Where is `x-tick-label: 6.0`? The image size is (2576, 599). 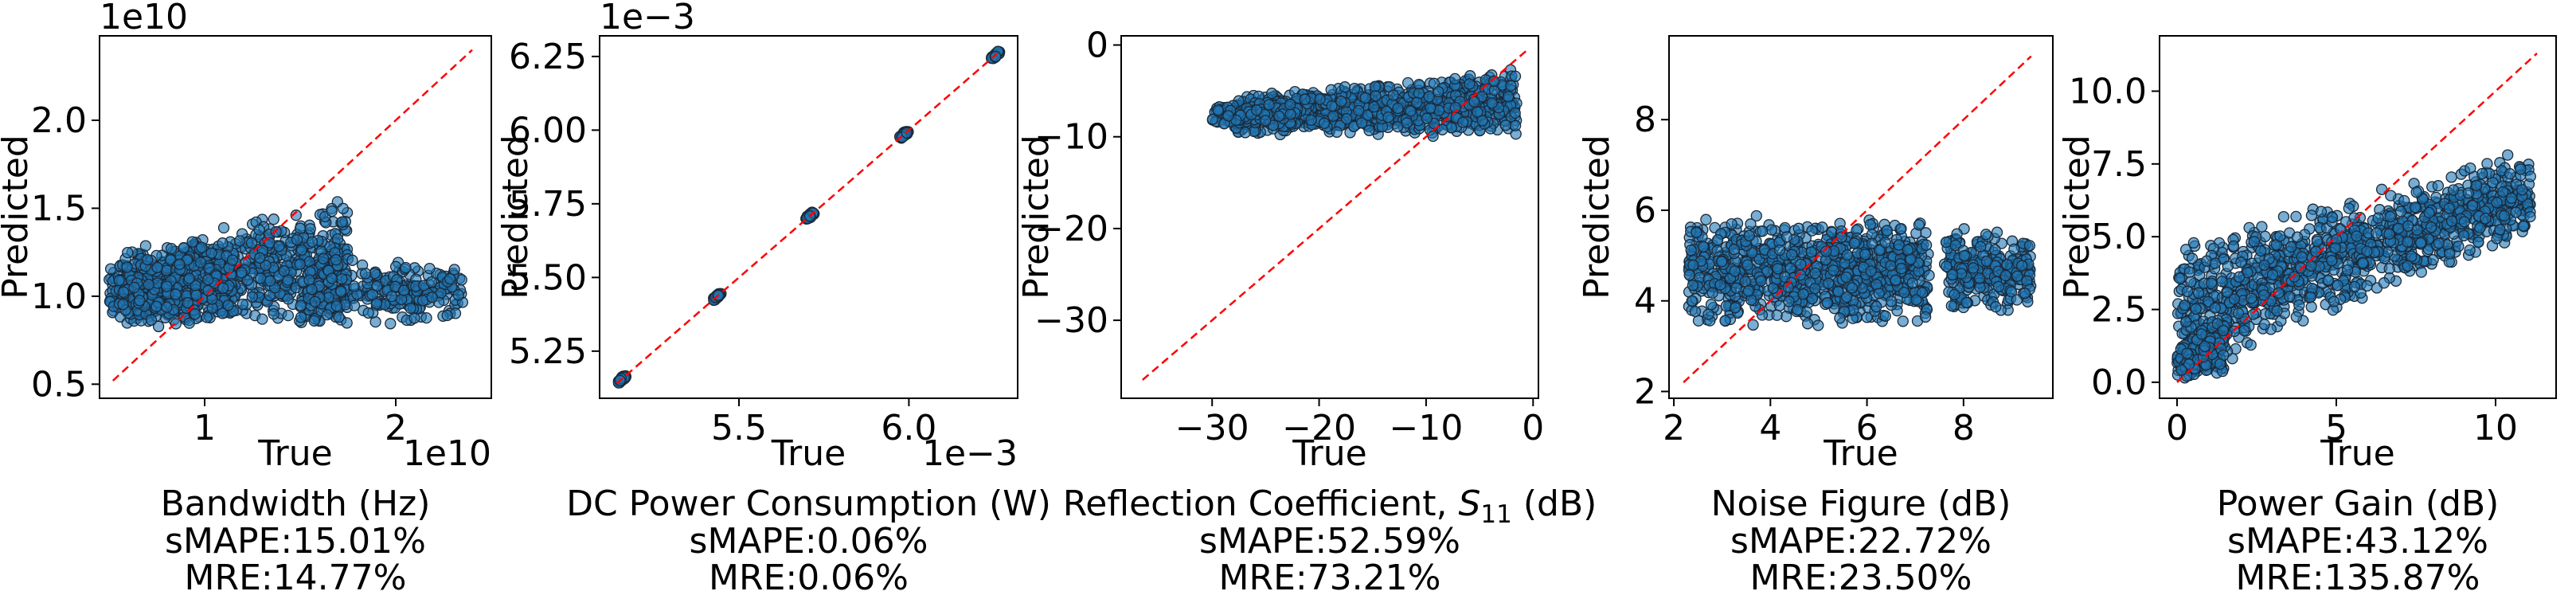
x-tick-label: 6.0 is located at coordinates (909, 428).